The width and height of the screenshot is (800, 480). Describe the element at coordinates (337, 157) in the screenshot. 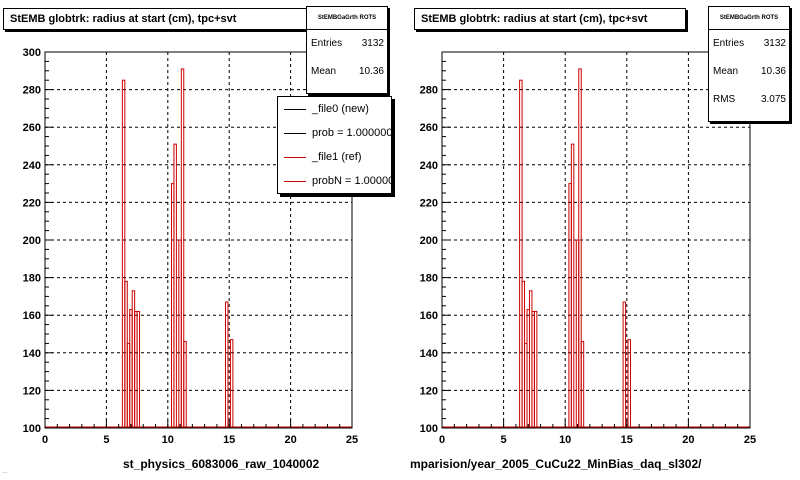

I see `legend-label: _file1 (ref)` at that location.